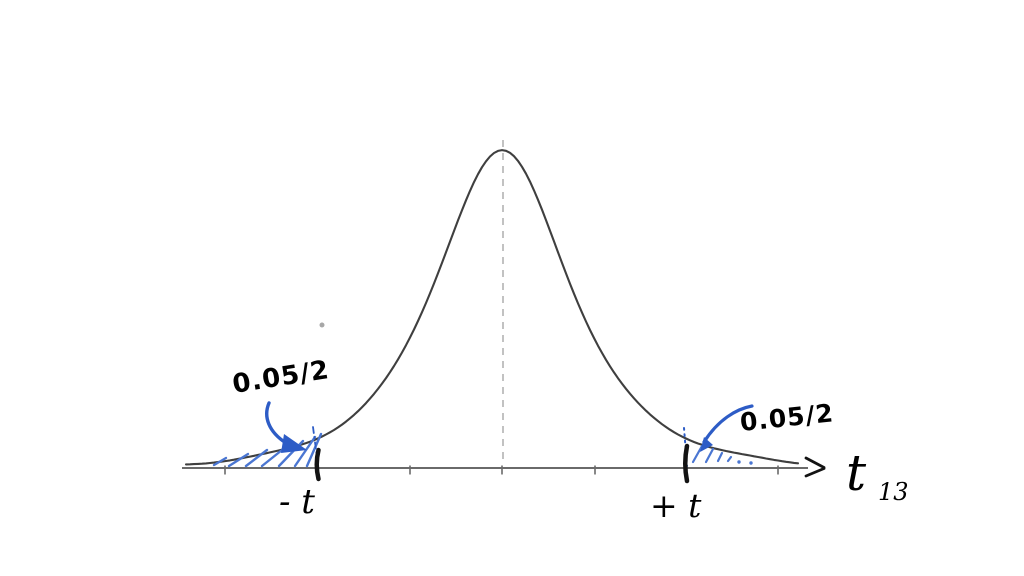 Image resolution: width=1024 pixels, height=576 pixels. I want to click on right-annotation-arrow, so click(728, 424).